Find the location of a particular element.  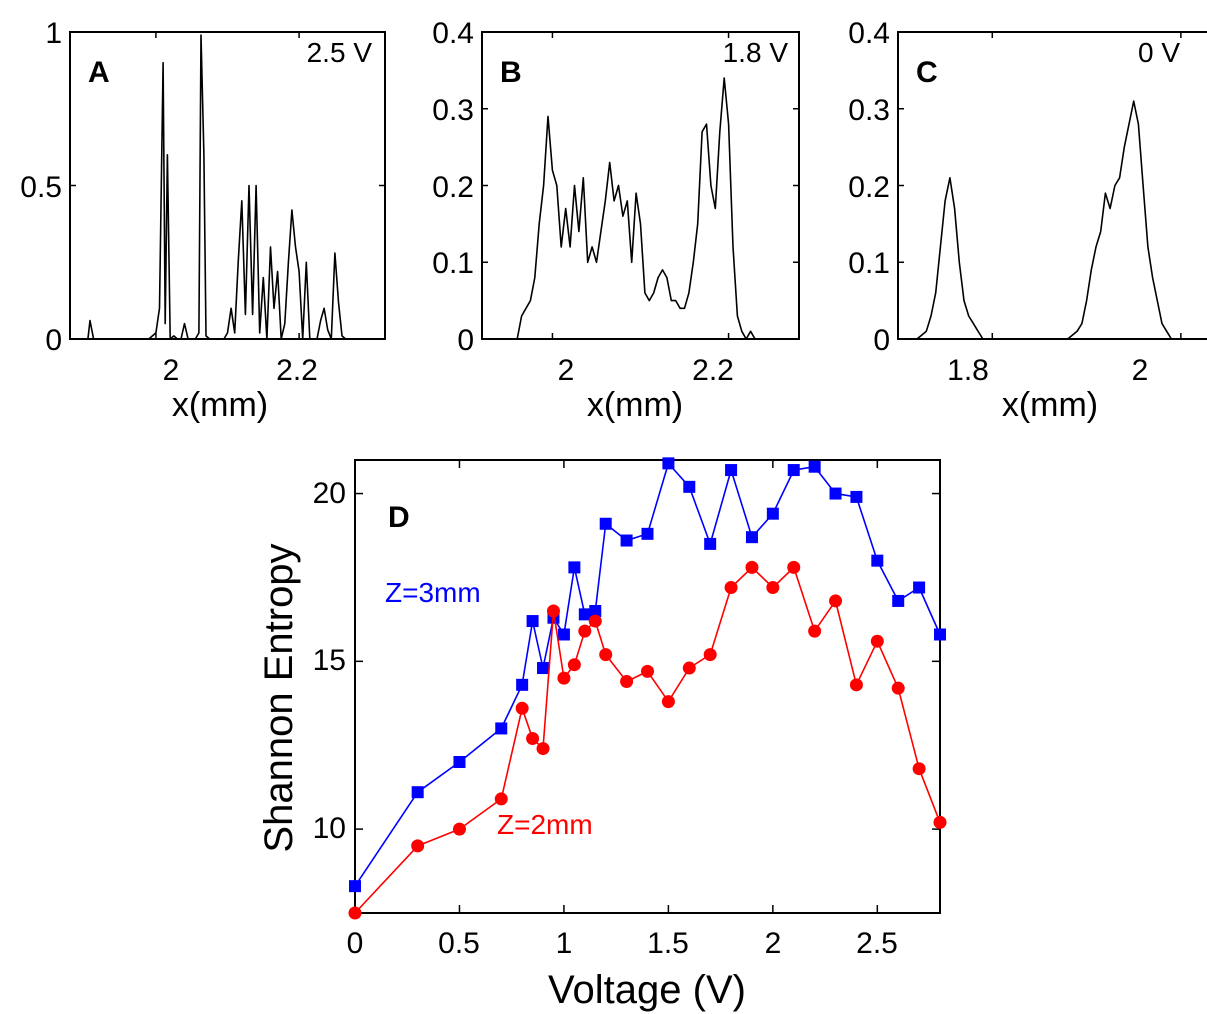

panel-d-y-tick: 10 is located at coordinates (329, 828).